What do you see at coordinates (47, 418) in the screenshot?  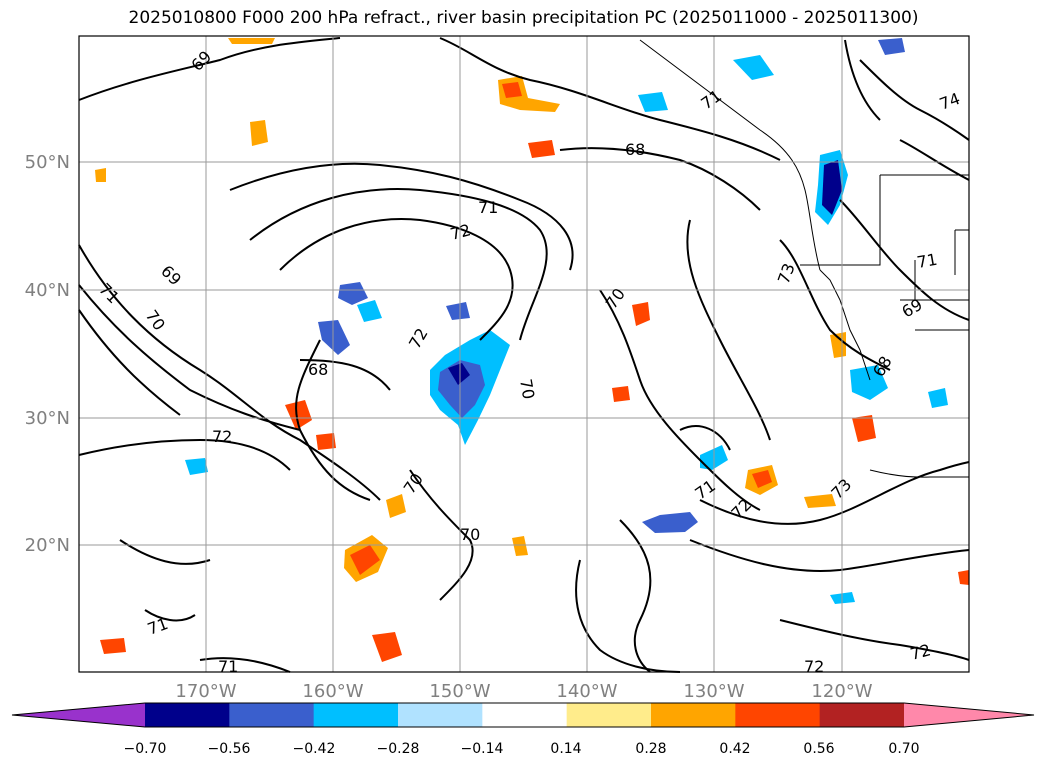 I see `lat-label: 30°N` at bounding box center [47, 418].